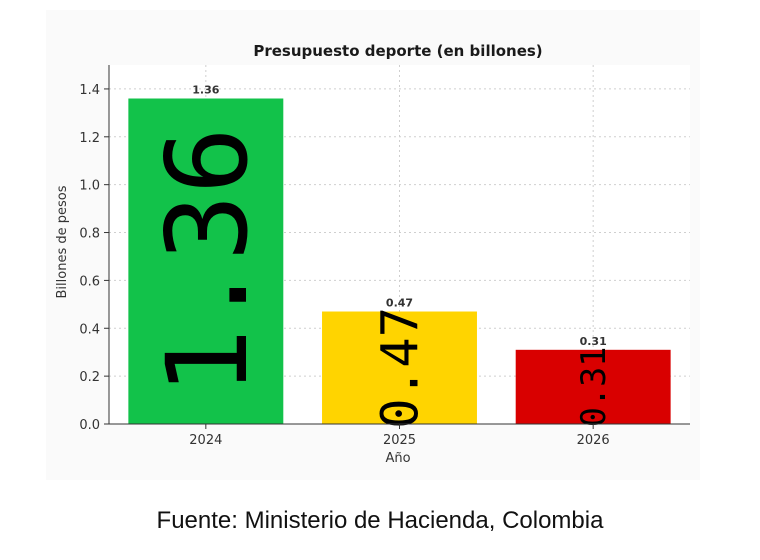  What do you see at coordinates (89, 281) in the screenshot?
I see `y-tick-label: 0.6` at bounding box center [89, 281].